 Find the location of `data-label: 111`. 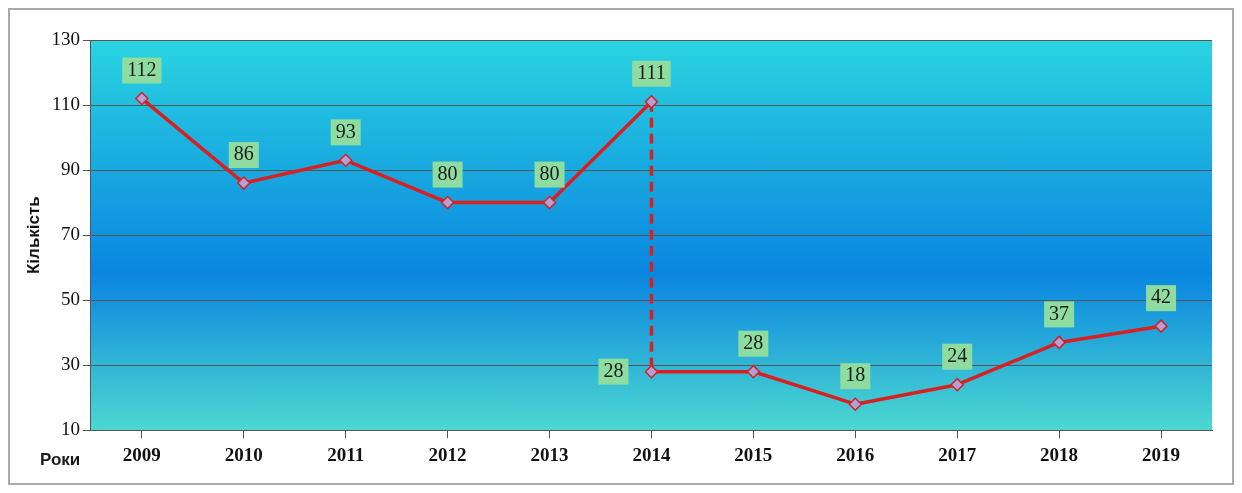

data-label: 111 is located at coordinates (651, 72).